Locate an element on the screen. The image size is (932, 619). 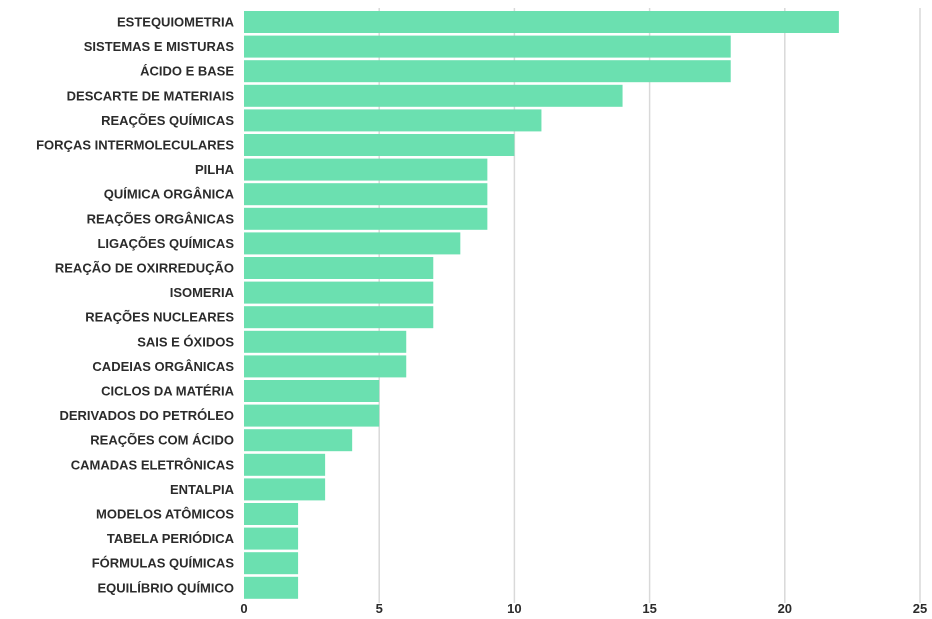
category-label: LIGAÇÕES QUÍMICAS is located at coordinates (165, 243).